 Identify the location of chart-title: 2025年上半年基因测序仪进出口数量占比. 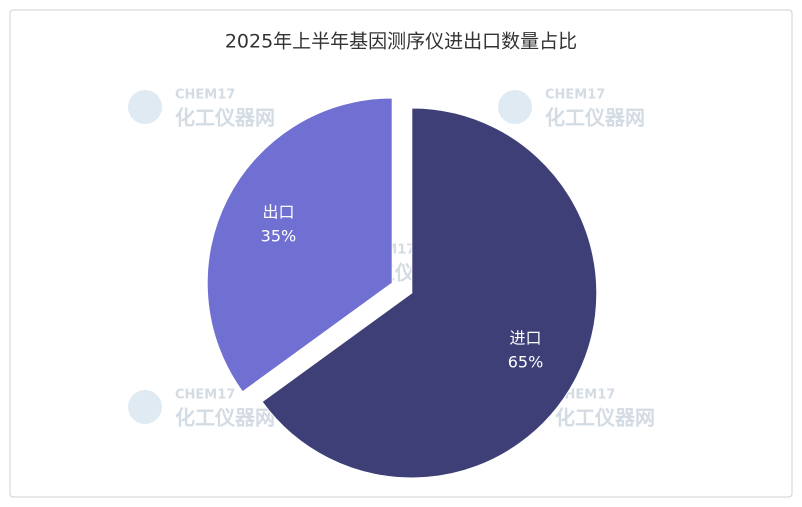
(401, 42).